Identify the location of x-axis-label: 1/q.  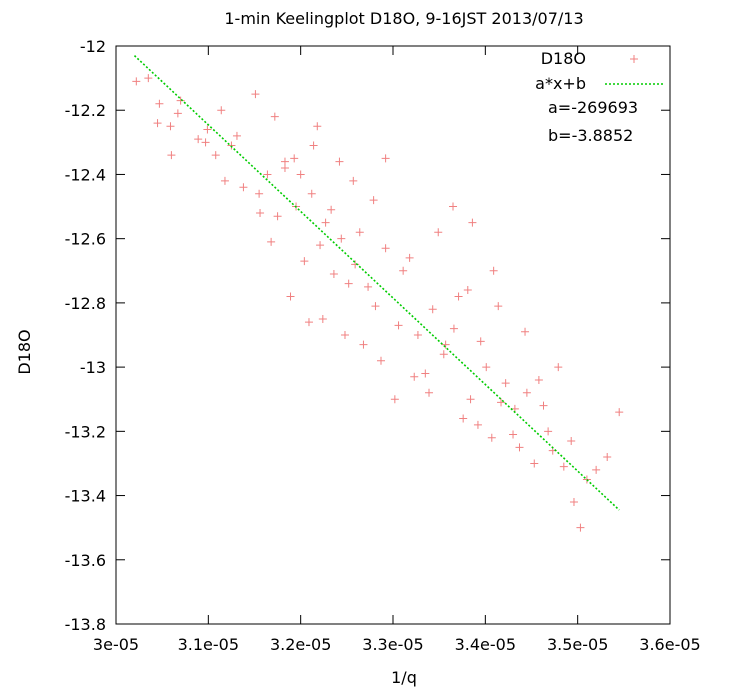
(404, 677).